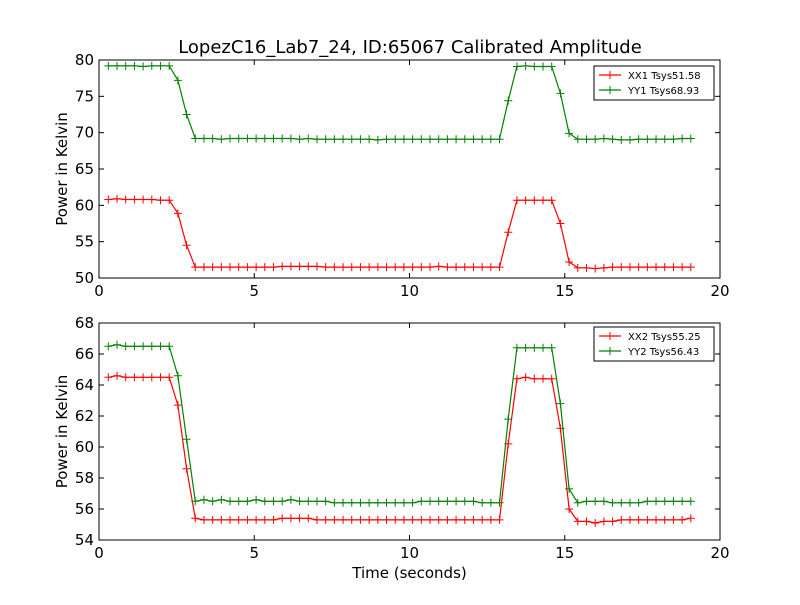  Describe the element at coordinates (99, 553) in the screenshot. I see `x-tick-label: 0` at that location.